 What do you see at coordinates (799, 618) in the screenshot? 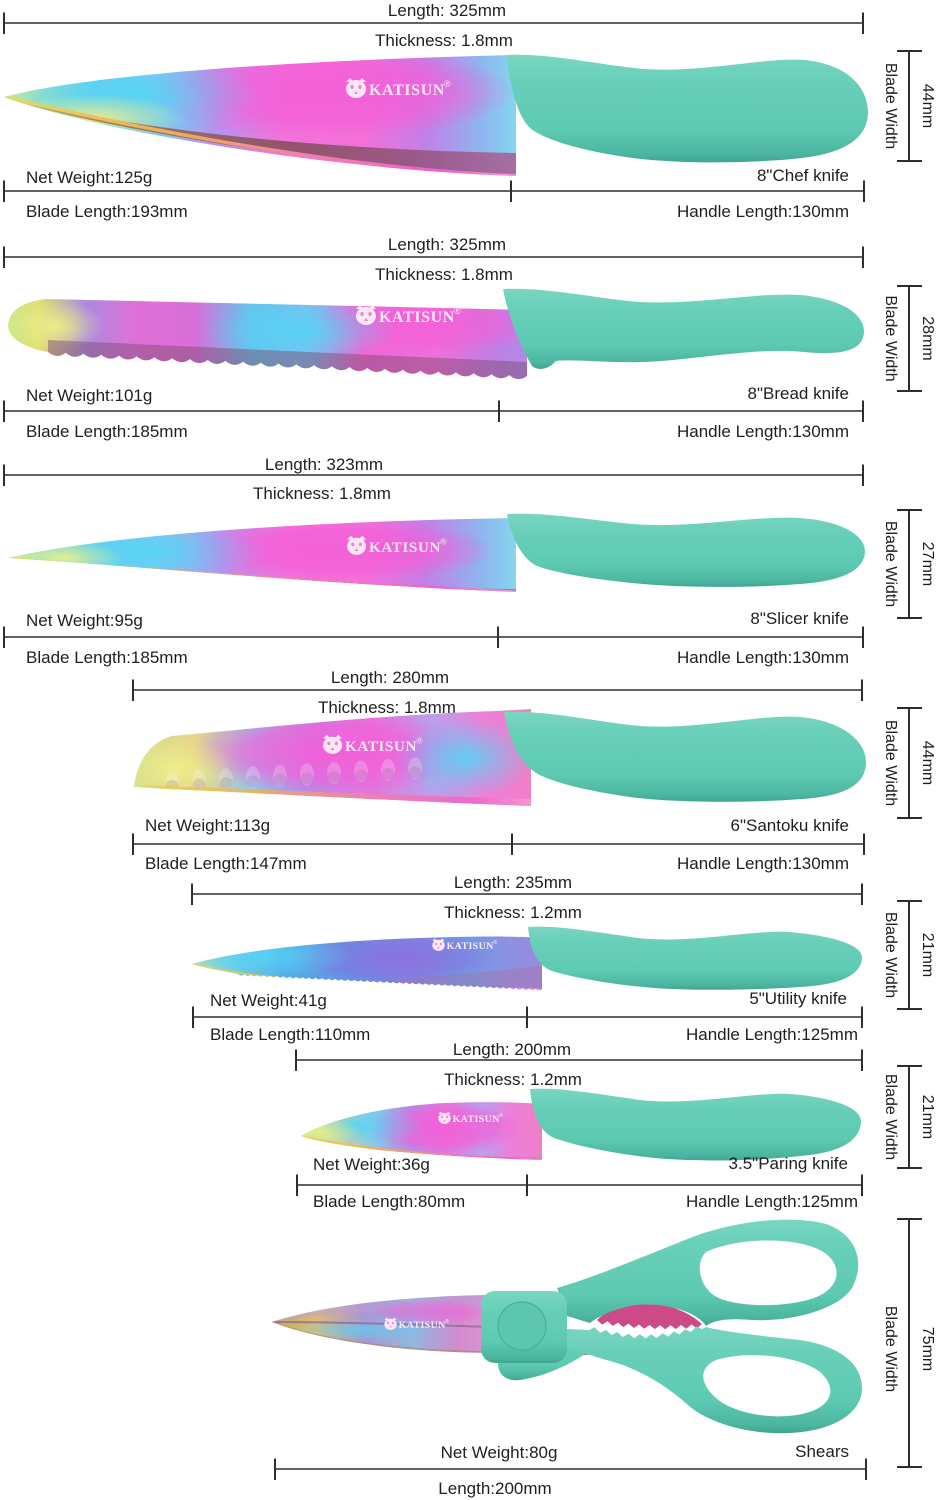
I see `svg-text: 8"Slicer knife` at bounding box center [799, 618].